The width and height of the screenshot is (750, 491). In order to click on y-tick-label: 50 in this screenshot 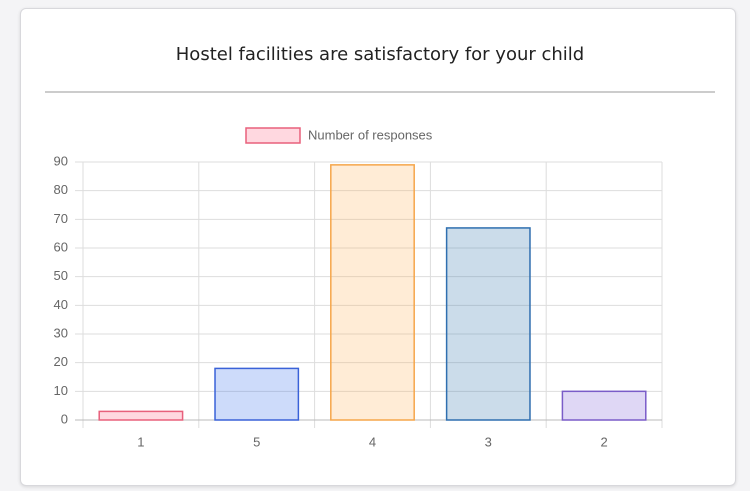, I will do `click(61, 275)`.